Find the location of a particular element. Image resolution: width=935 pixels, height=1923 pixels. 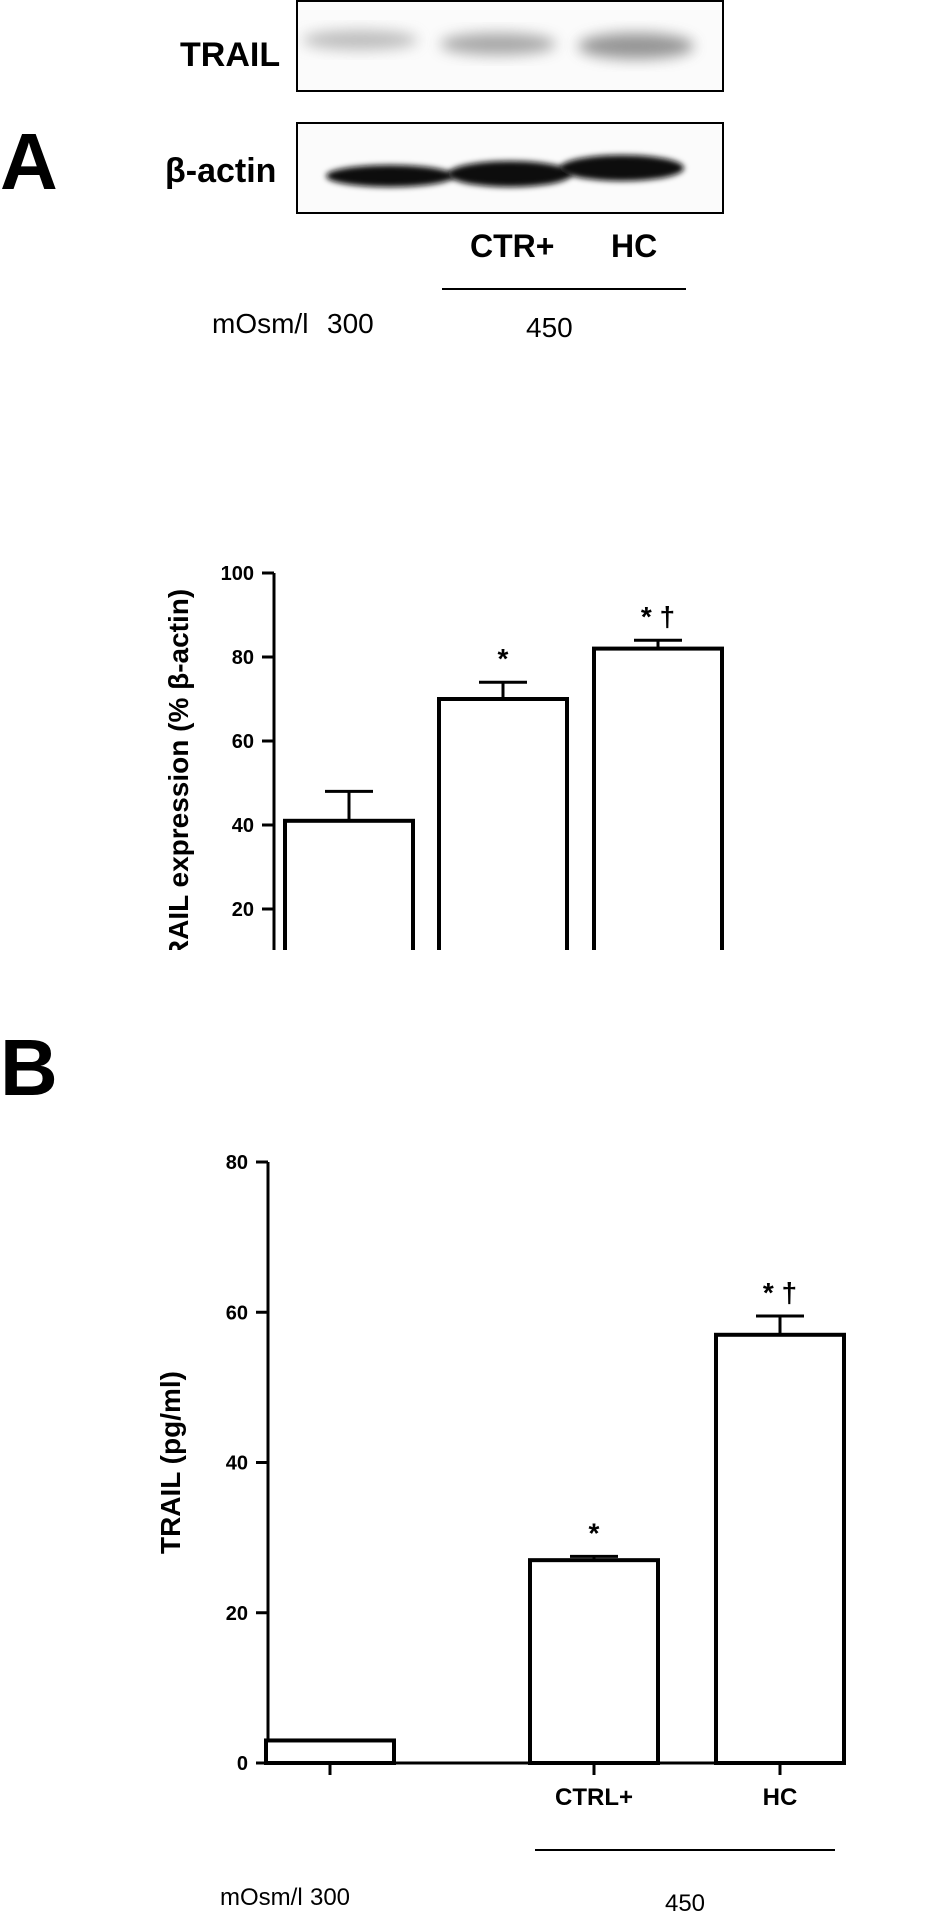

y-tick-label: 0 is located at coordinates (242, 1764).